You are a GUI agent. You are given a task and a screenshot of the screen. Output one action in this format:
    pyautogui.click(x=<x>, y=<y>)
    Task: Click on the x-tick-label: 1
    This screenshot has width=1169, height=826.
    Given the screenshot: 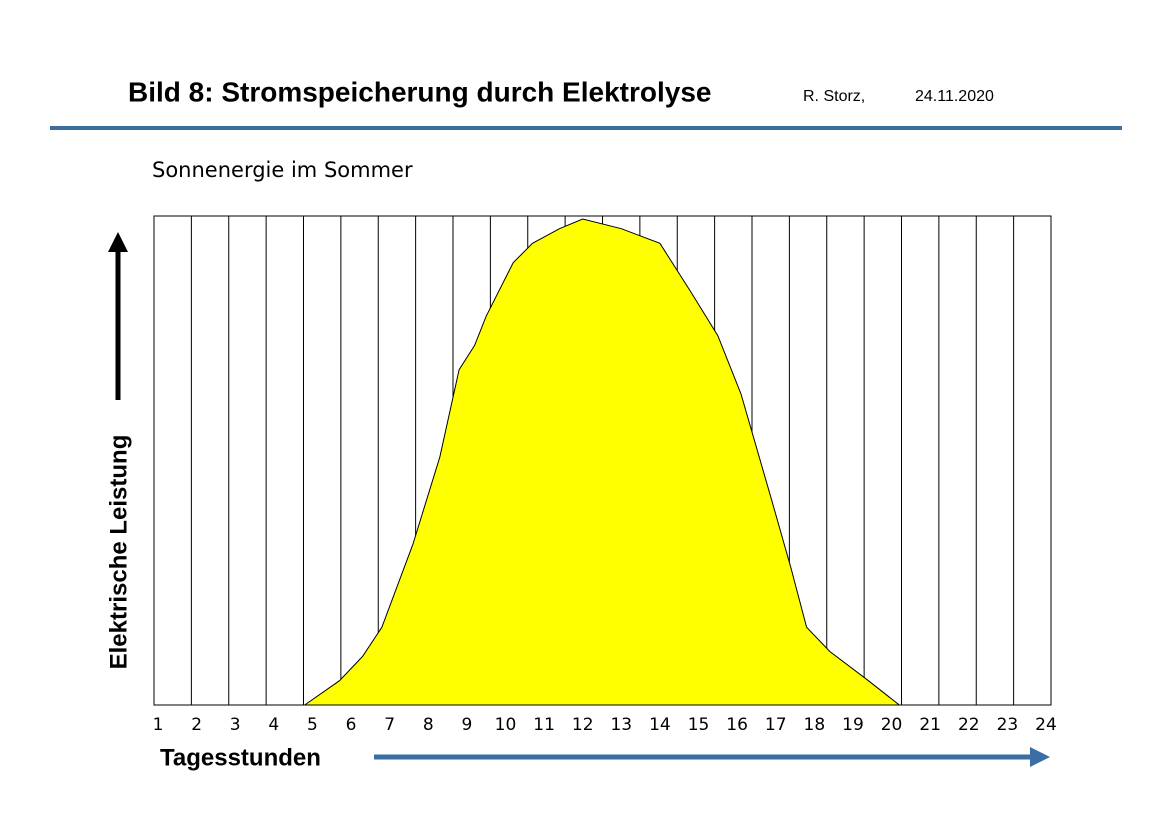 What is the action you would take?
    pyautogui.click(x=158, y=725)
    